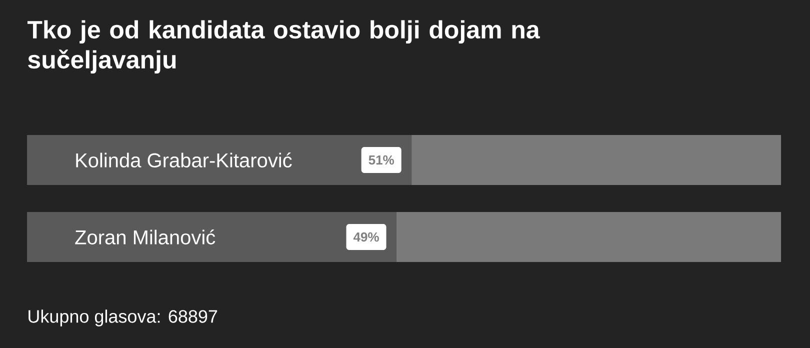 The image size is (810, 348). I want to click on chart-title: Tko je od kandidata ostavio bolji dojam na sučeljavanju, so click(283, 47).